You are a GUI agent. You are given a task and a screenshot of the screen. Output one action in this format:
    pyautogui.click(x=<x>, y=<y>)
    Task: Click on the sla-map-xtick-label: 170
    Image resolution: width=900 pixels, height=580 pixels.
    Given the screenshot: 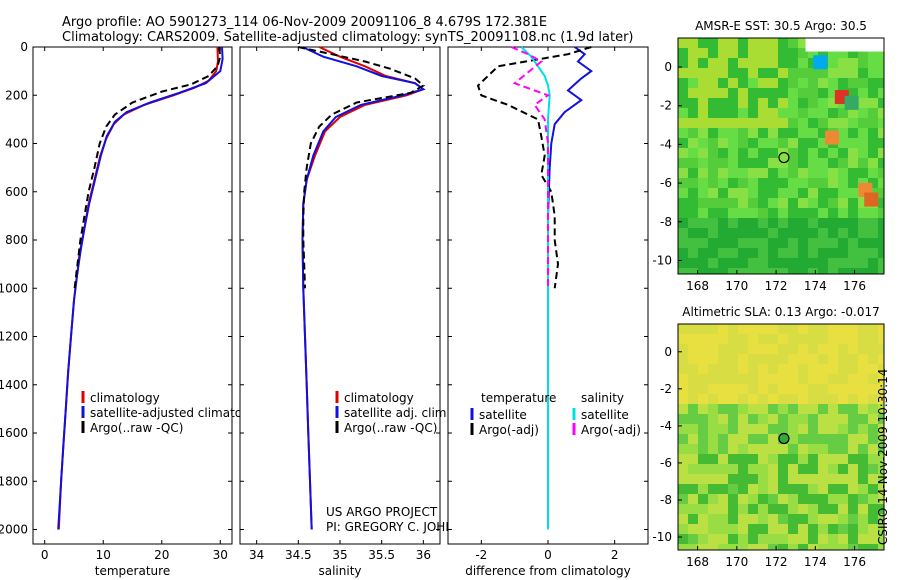 What is the action you would take?
    pyautogui.click(x=736, y=562)
    